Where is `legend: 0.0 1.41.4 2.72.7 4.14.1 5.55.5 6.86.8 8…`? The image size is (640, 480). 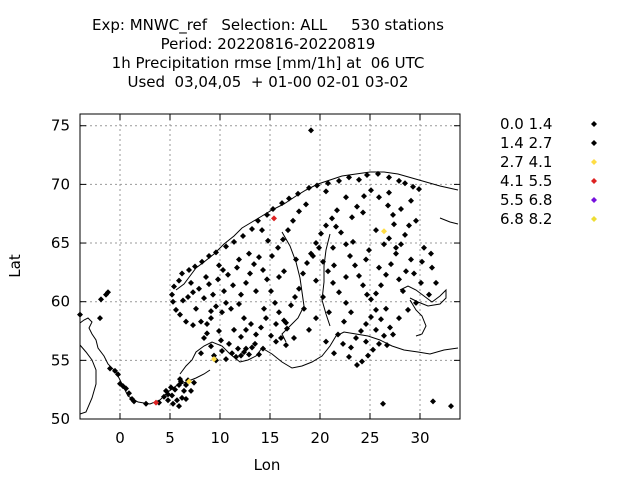
legend: 0.0 1.41.4 2.72.7 4.14.1 5.55.5 6.86.8 8… is located at coordinates (548, 171).